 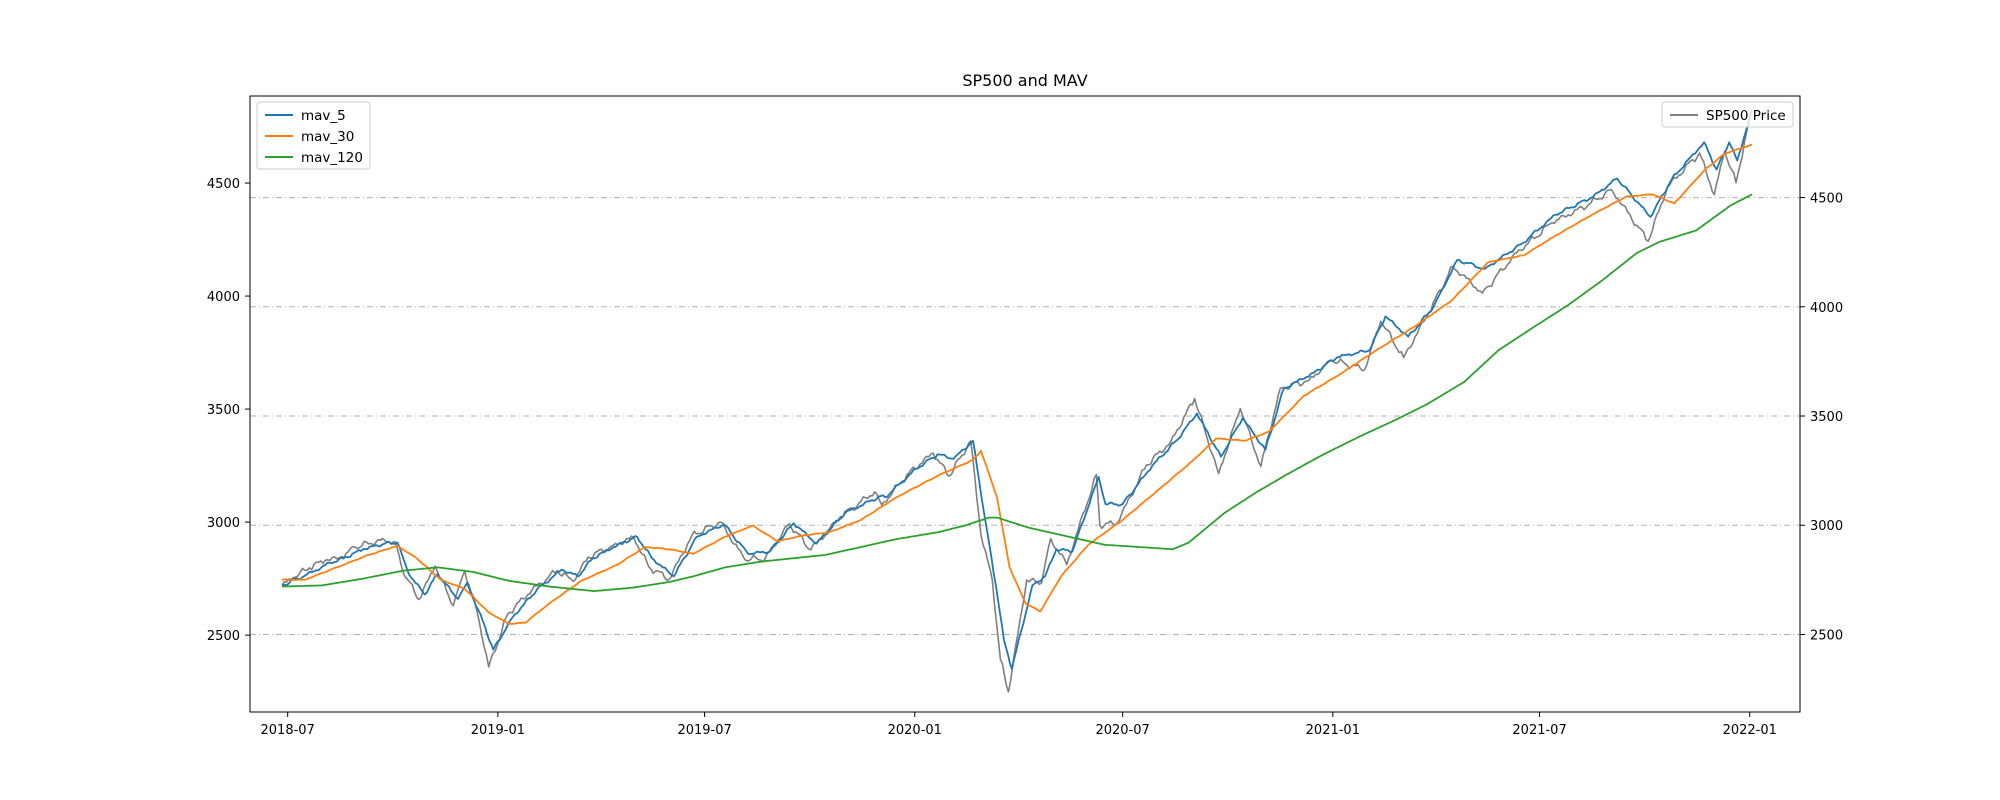 What do you see at coordinates (223, 297) in the screenshot?
I see `y-left-tick-label: 4000` at bounding box center [223, 297].